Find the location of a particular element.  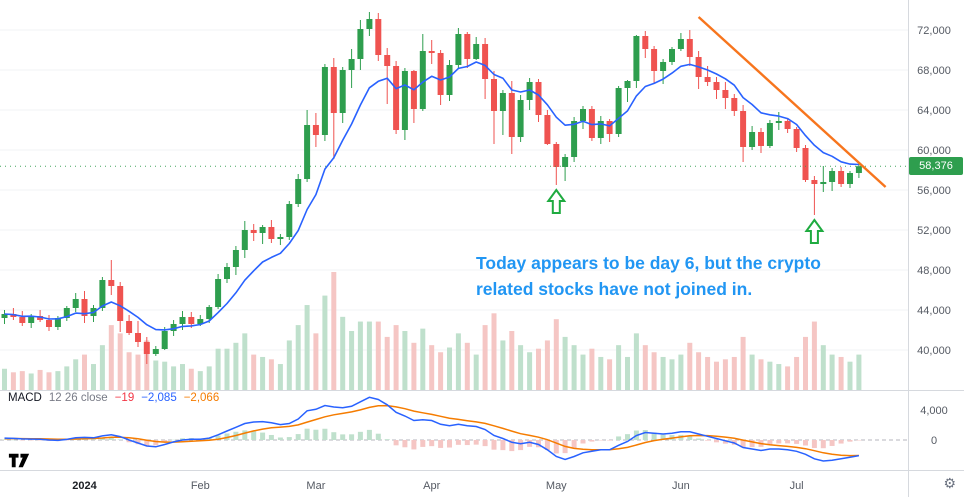

price-axis-label: 68,000 is located at coordinates (934, 71).